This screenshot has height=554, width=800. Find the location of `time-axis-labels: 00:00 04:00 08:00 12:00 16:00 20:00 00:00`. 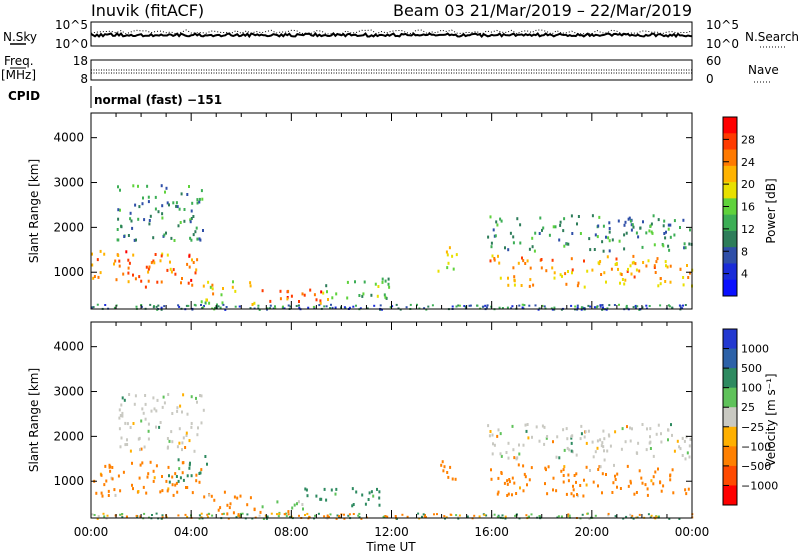

time-axis-labels: 00:00 04:00 08:00 12:00 16:00 20:00 00:00 is located at coordinates (392, 532).